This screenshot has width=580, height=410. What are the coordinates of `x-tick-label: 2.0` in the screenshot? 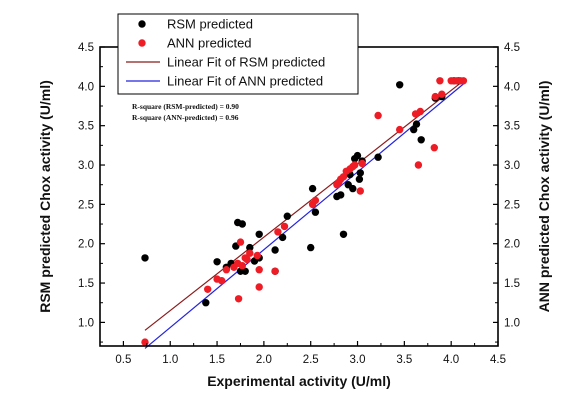 It's located at (264, 360).